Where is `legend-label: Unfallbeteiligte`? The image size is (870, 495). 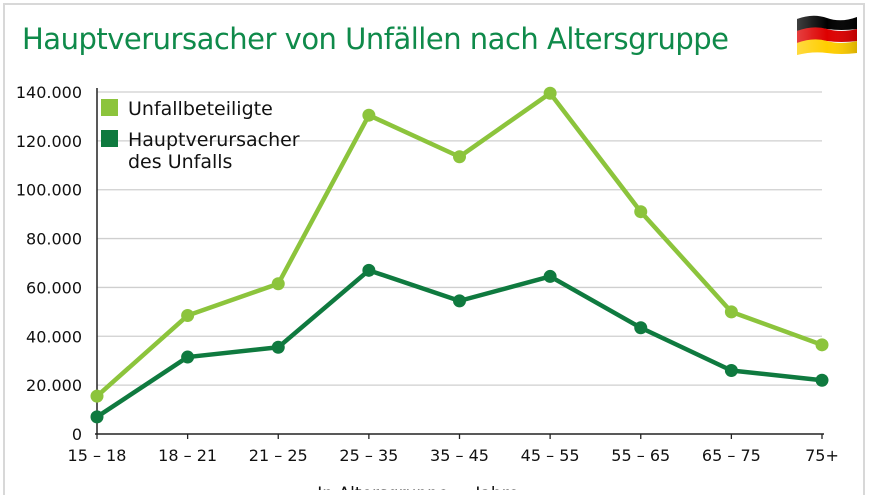 legend-label: Unfallbeteiligte is located at coordinates (200, 109).